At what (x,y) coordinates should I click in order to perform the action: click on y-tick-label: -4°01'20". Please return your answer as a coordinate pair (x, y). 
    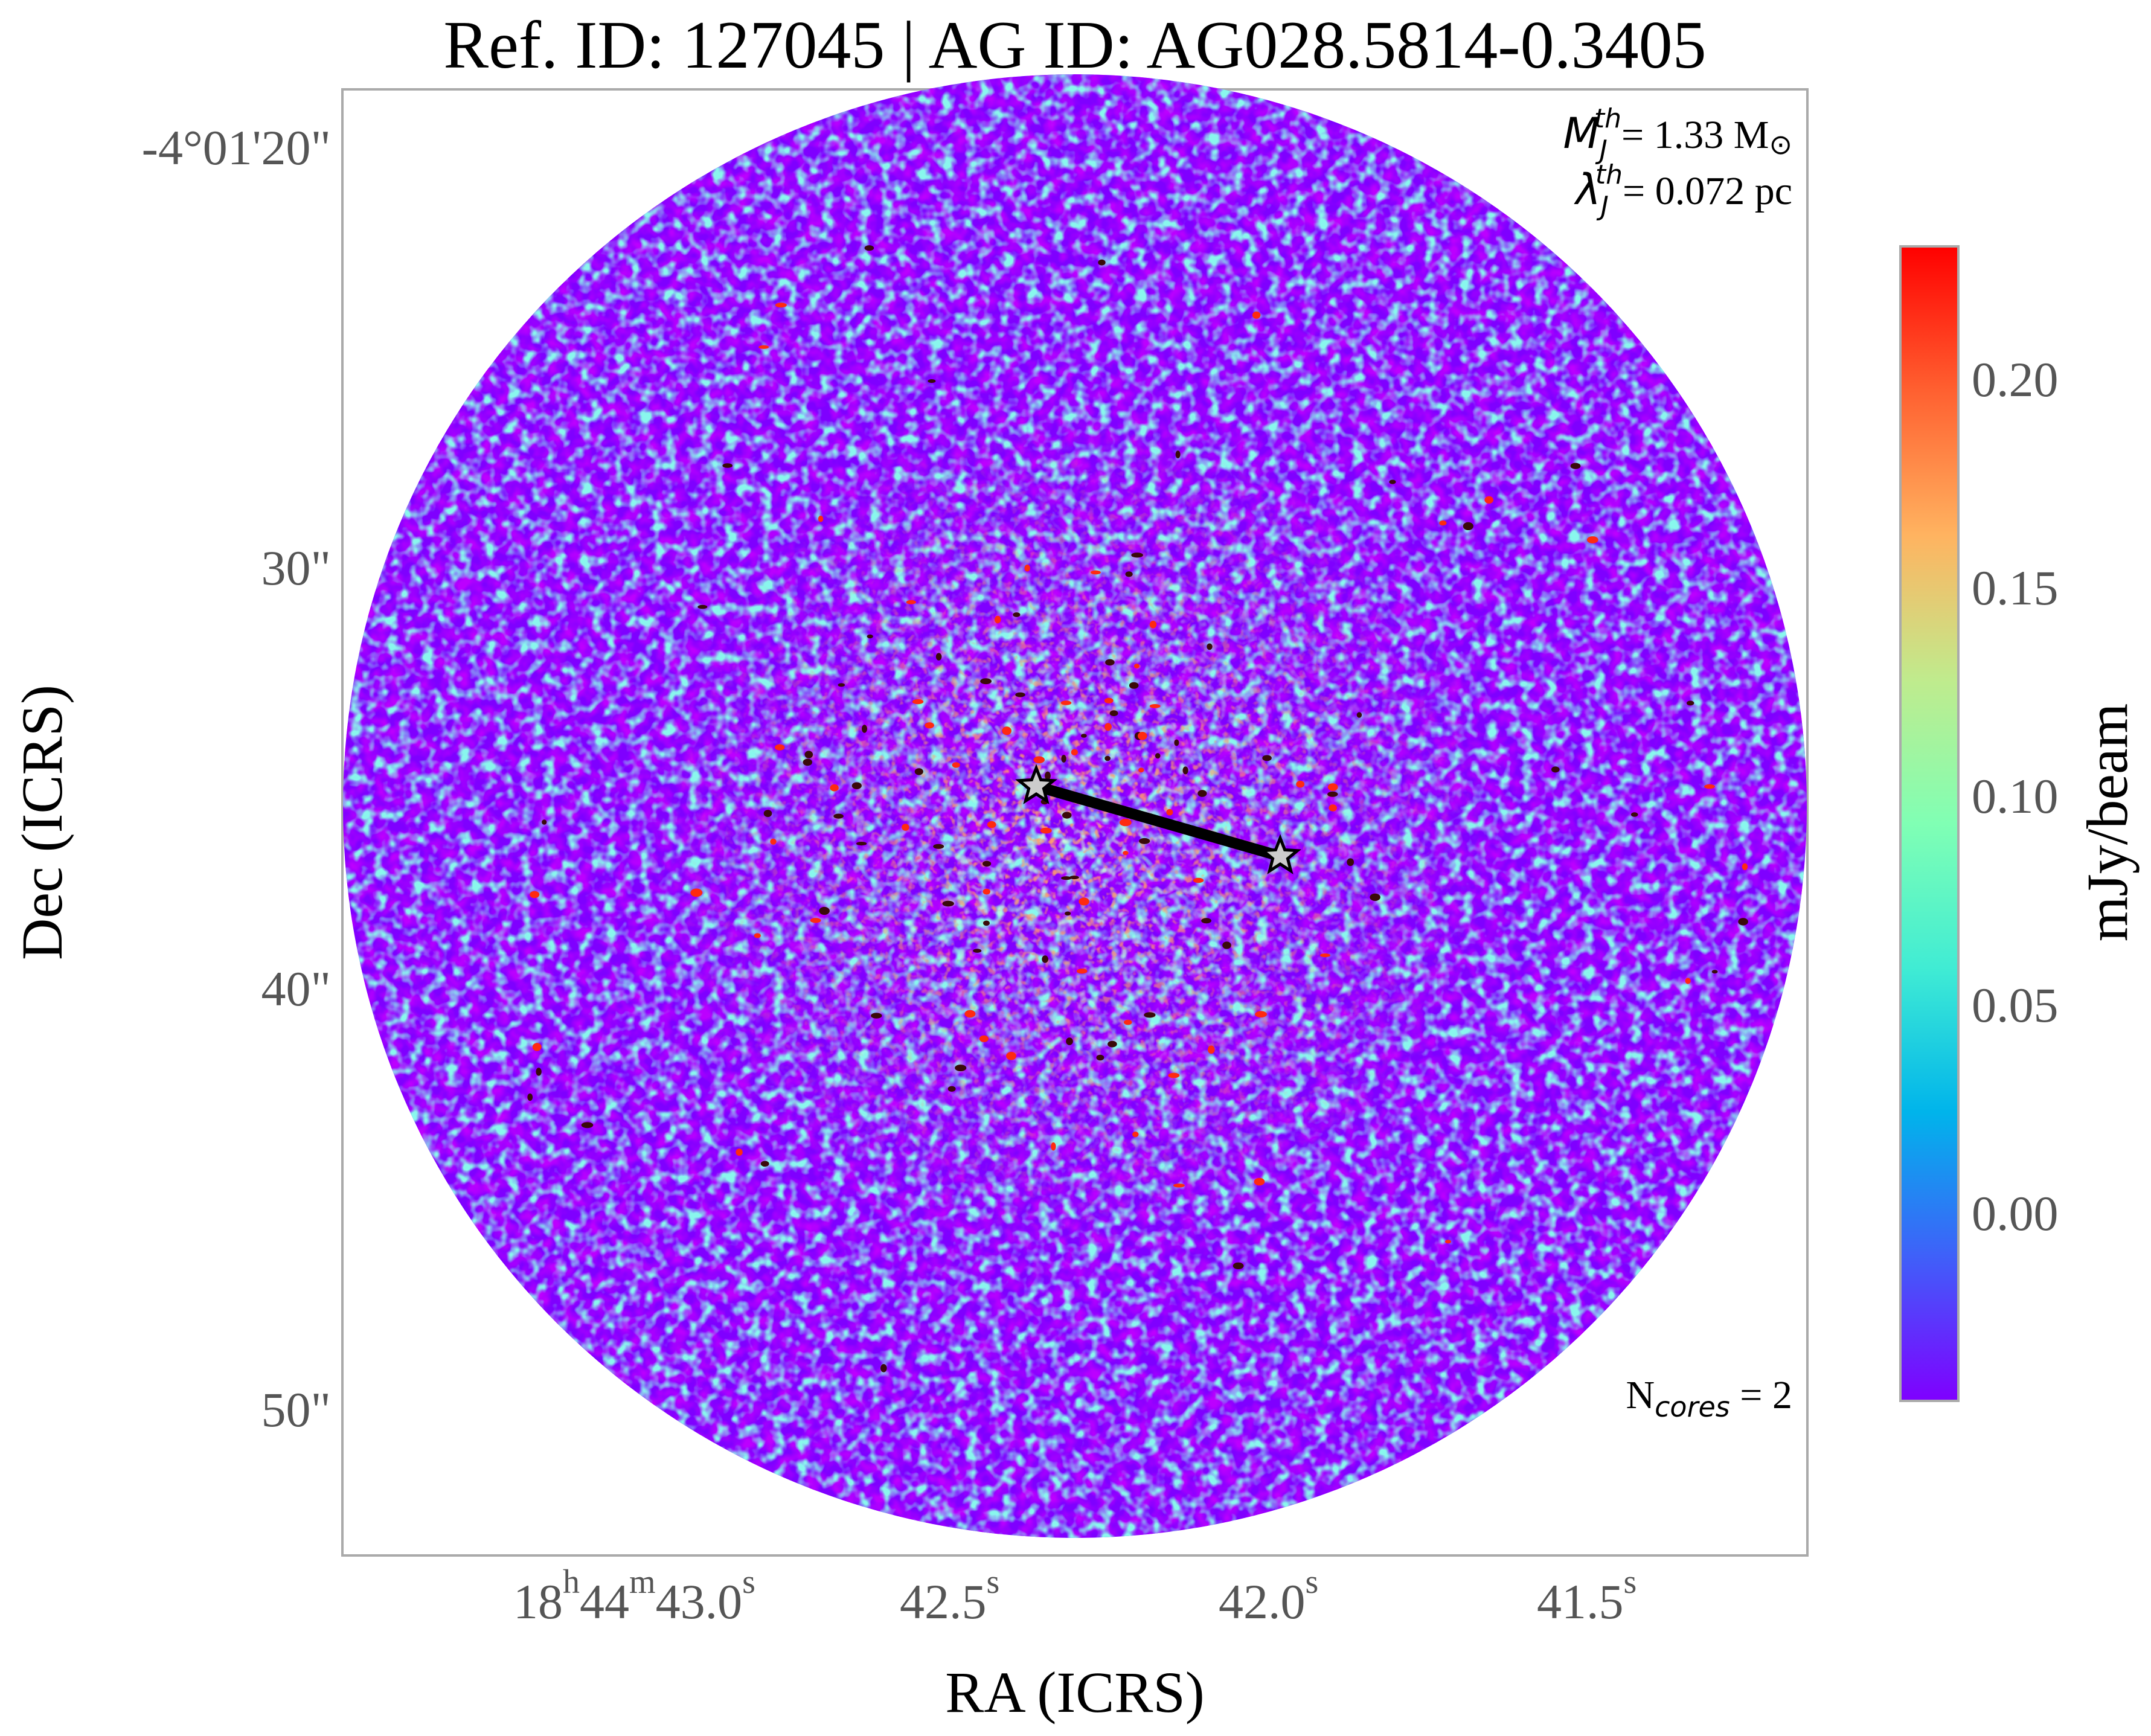
    Looking at the image, I should click on (237, 147).